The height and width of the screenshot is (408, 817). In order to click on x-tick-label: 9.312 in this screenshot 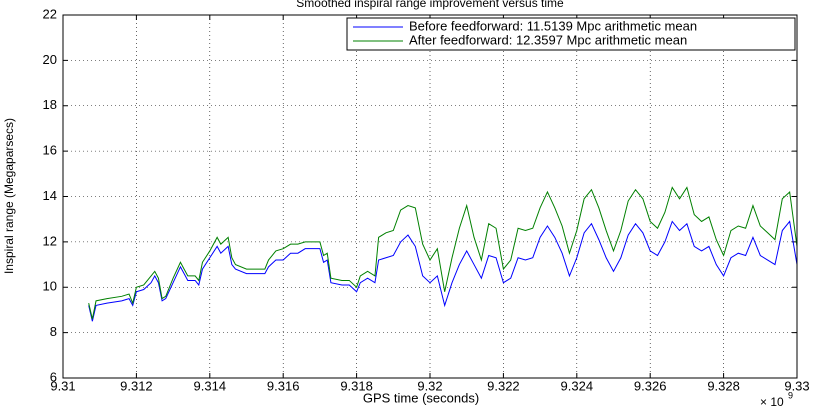, I will do `click(136, 385)`.